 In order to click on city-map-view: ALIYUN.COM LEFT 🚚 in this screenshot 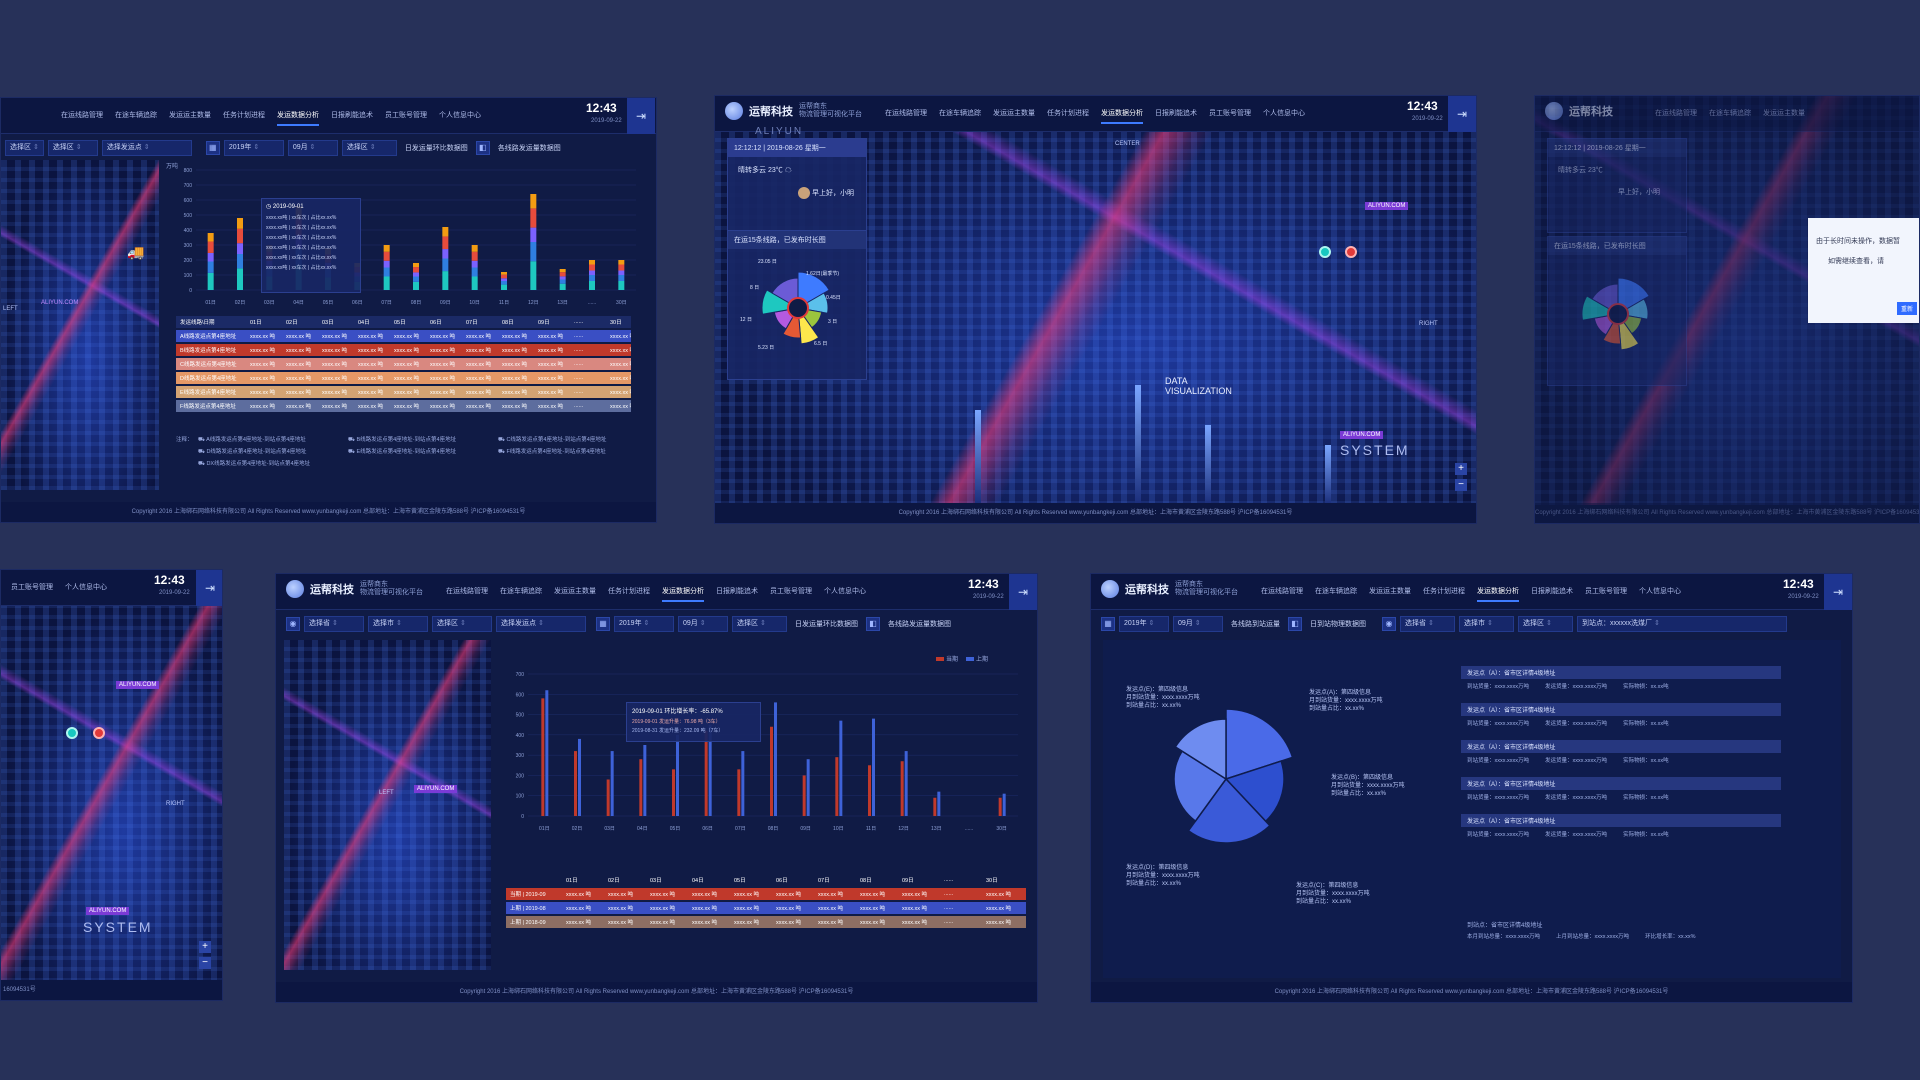, I will do `click(80, 325)`.